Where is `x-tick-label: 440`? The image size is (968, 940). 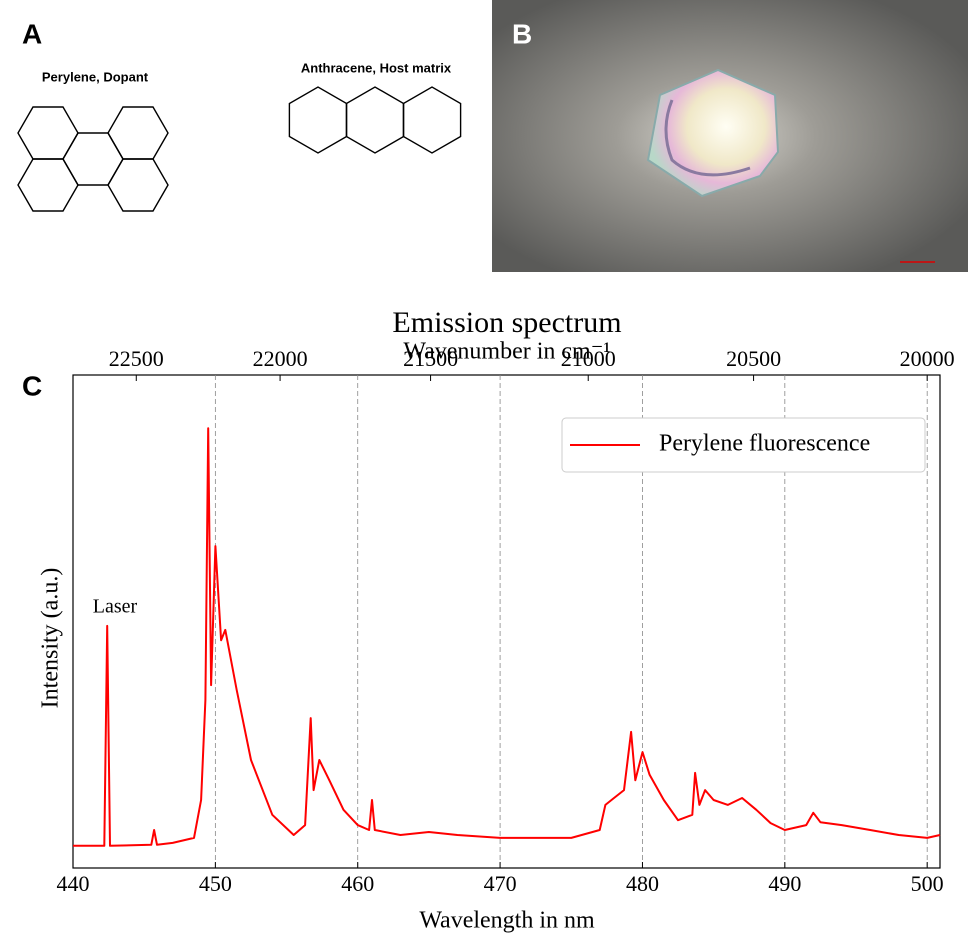
x-tick-label: 440 is located at coordinates (73, 883).